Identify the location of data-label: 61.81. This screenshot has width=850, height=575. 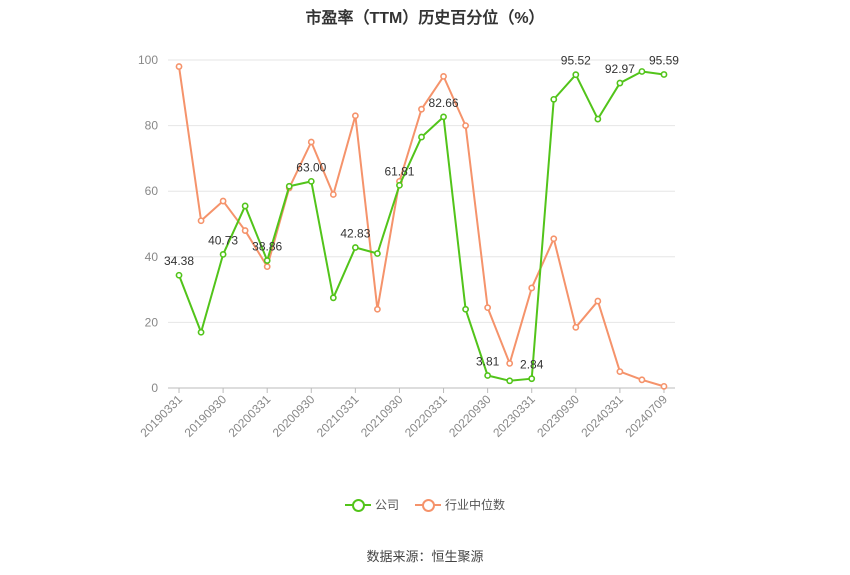
(399, 171).